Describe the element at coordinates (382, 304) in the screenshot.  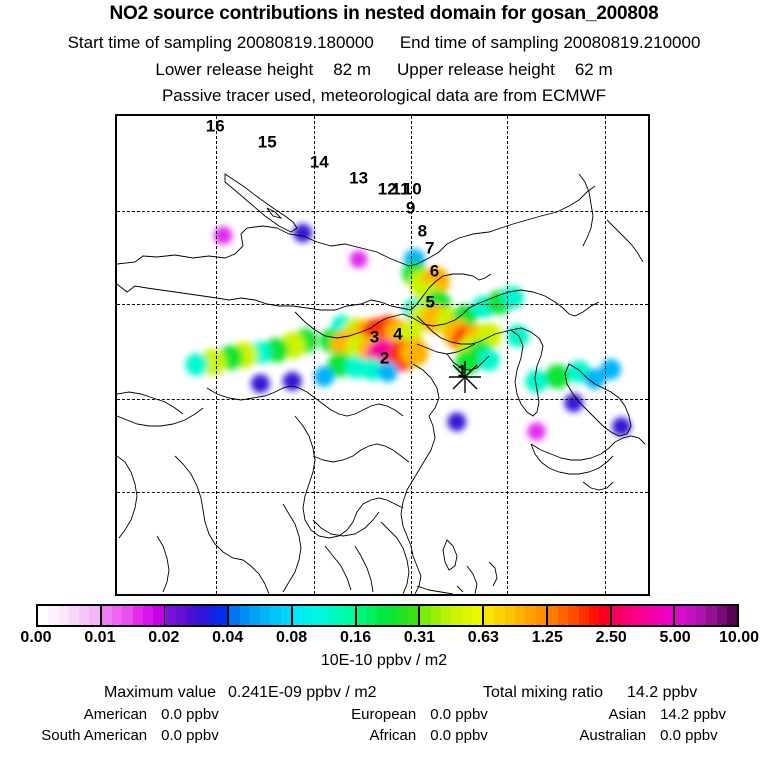
I see `gridline-horizontal` at that location.